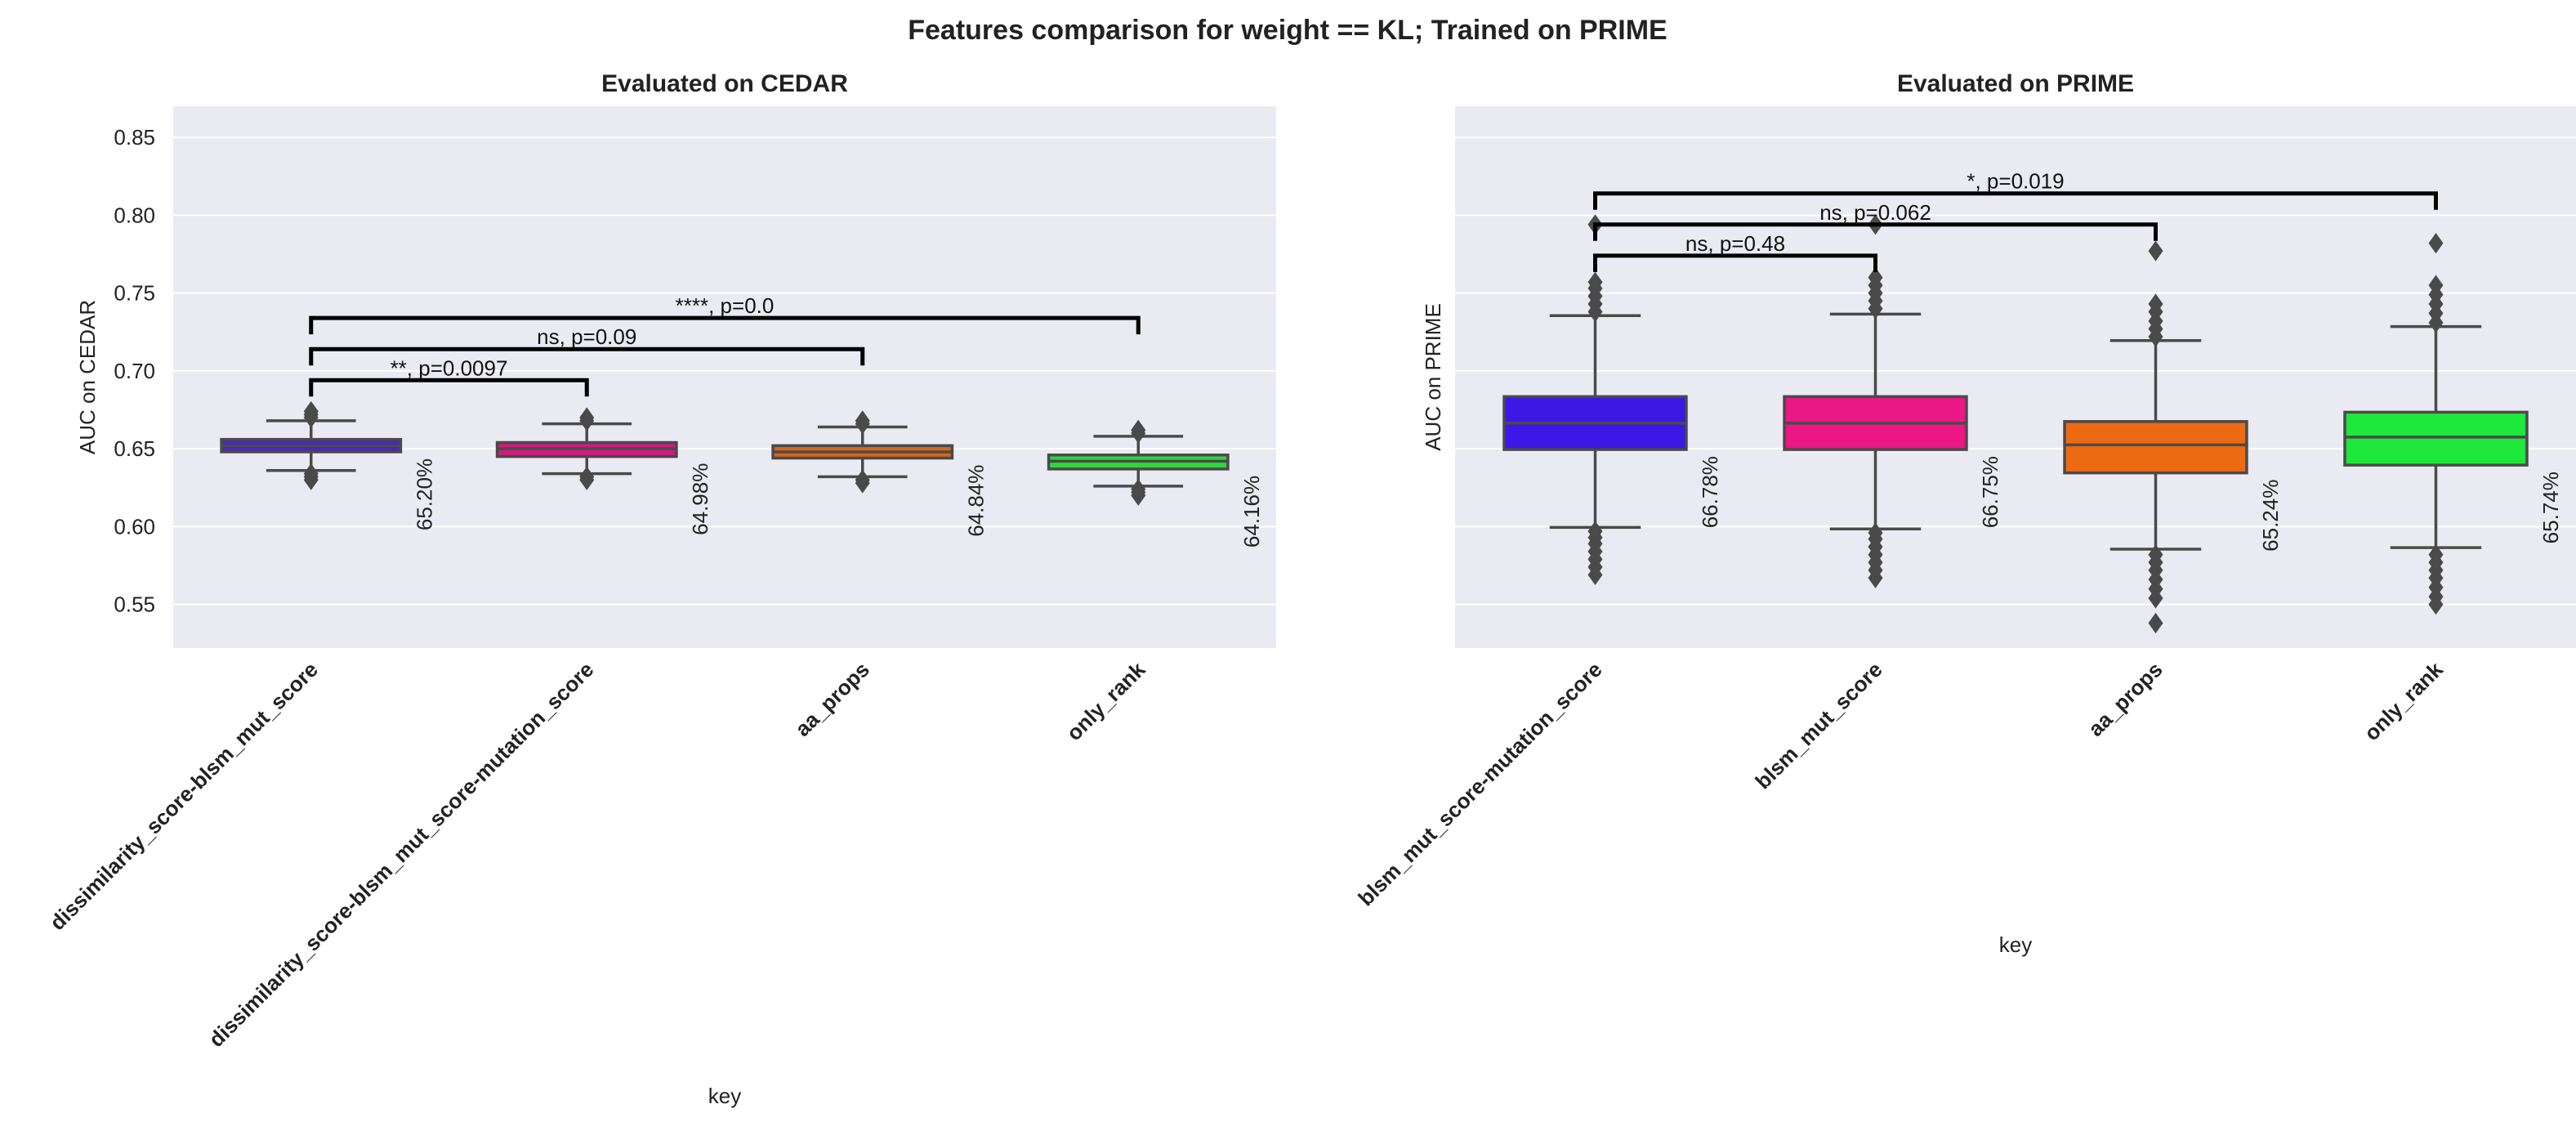 This screenshot has height=1131, width=2576. I want to click on y-tick-label: 0.60, so click(135, 526).